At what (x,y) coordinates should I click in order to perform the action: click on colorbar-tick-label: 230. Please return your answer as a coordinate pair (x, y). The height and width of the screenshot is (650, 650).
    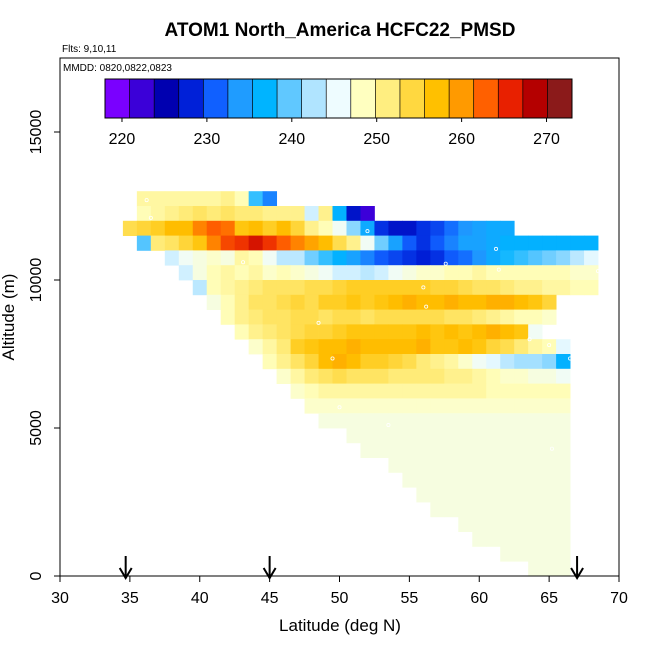
    Looking at the image, I should click on (207, 139).